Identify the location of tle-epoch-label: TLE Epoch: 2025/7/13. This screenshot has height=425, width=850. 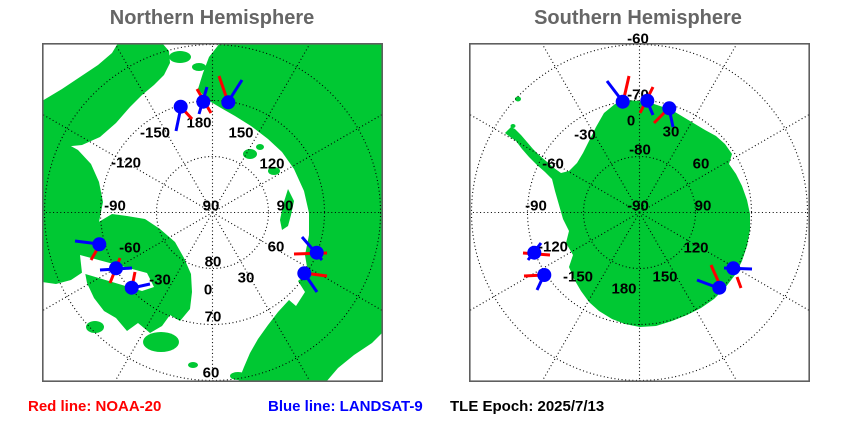
(527, 406).